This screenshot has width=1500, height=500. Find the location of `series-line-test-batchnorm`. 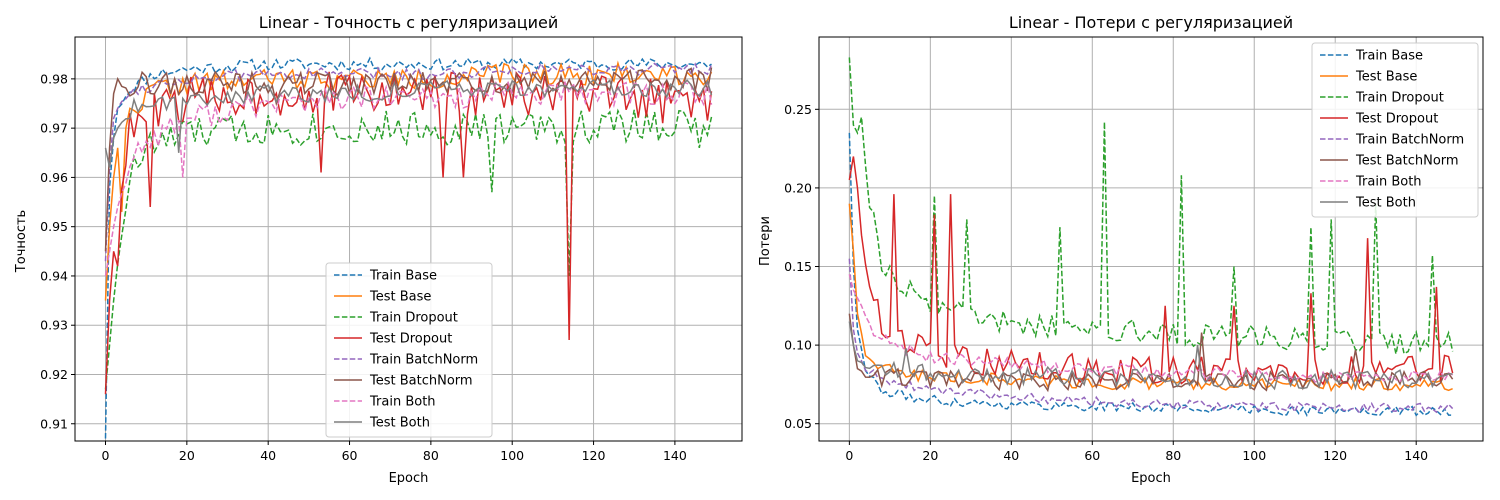

series-line-test-batchnorm is located at coordinates (1151, 353).